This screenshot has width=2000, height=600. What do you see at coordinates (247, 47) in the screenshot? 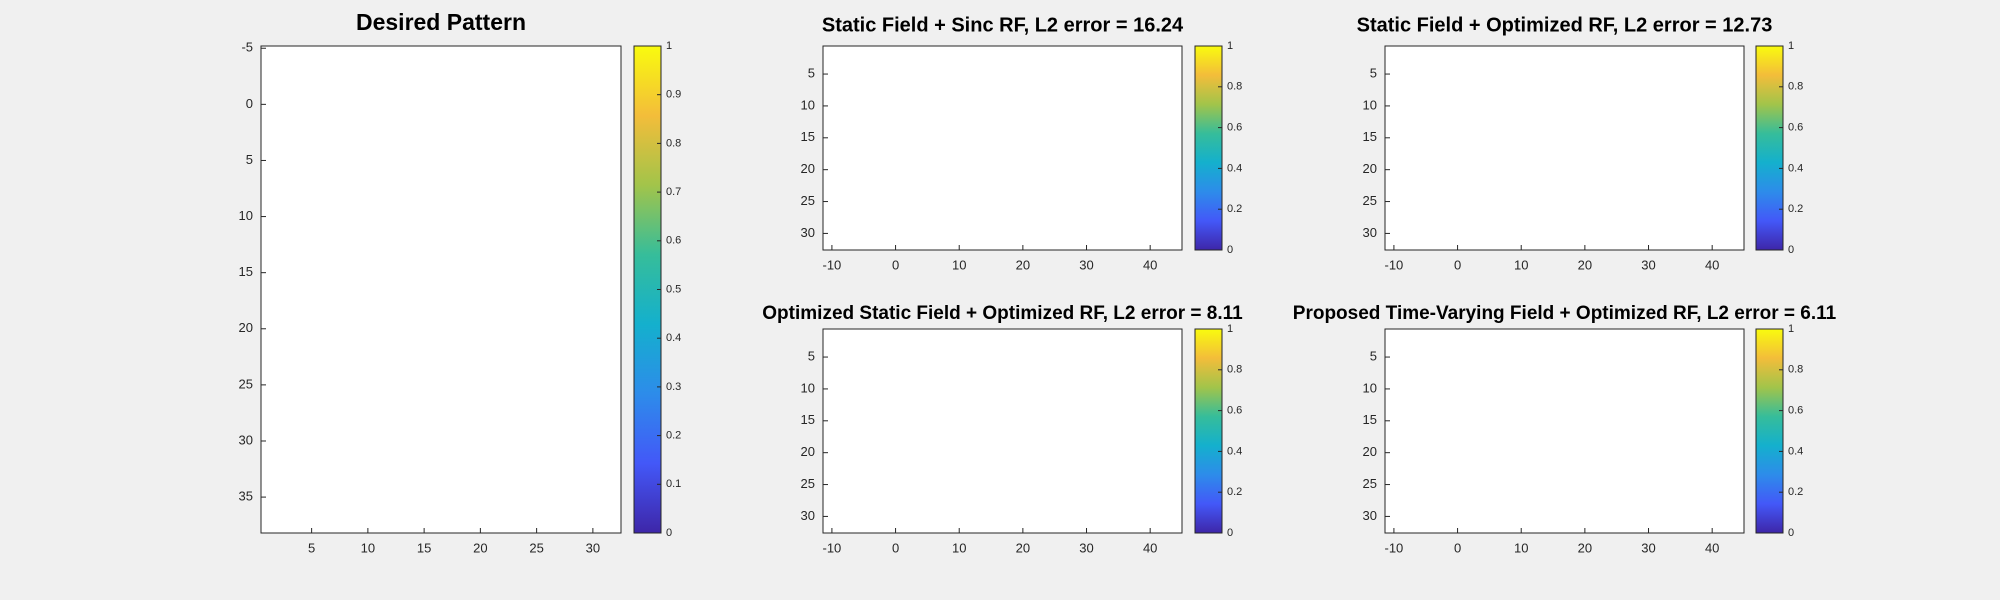
I see `y-tick-label: -5` at bounding box center [247, 47].